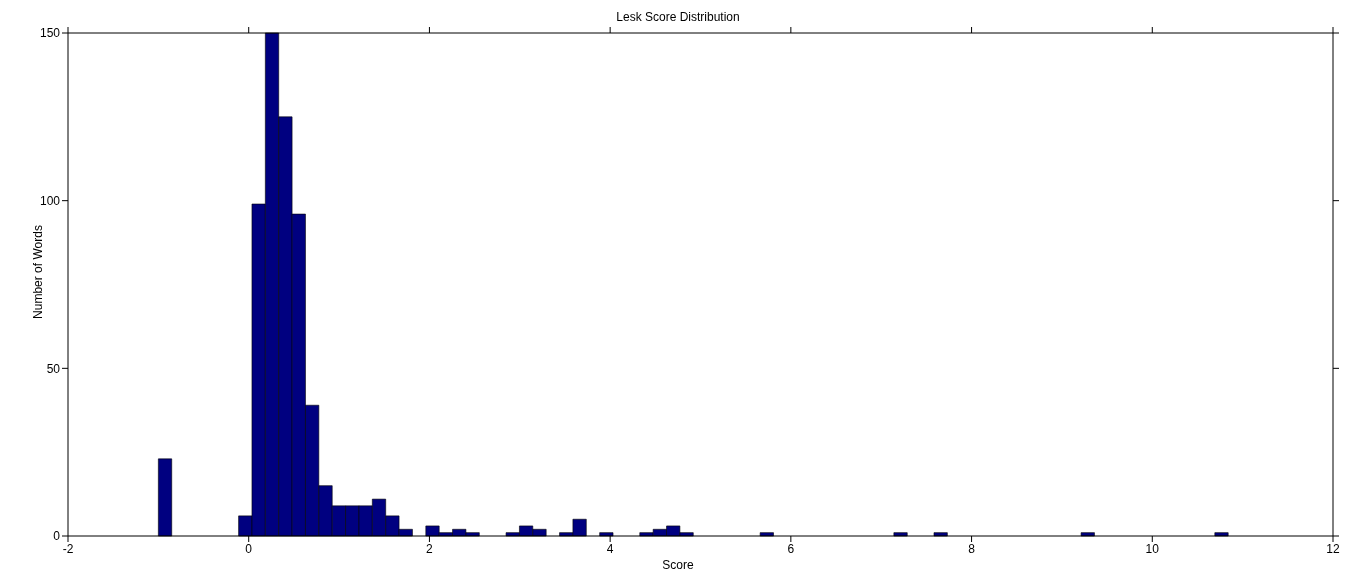 The height and width of the screenshot is (584, 1356). Describe the element at coordinates (1152, 548) in the screenshot. I see `x-tick-label: 10` at that location.